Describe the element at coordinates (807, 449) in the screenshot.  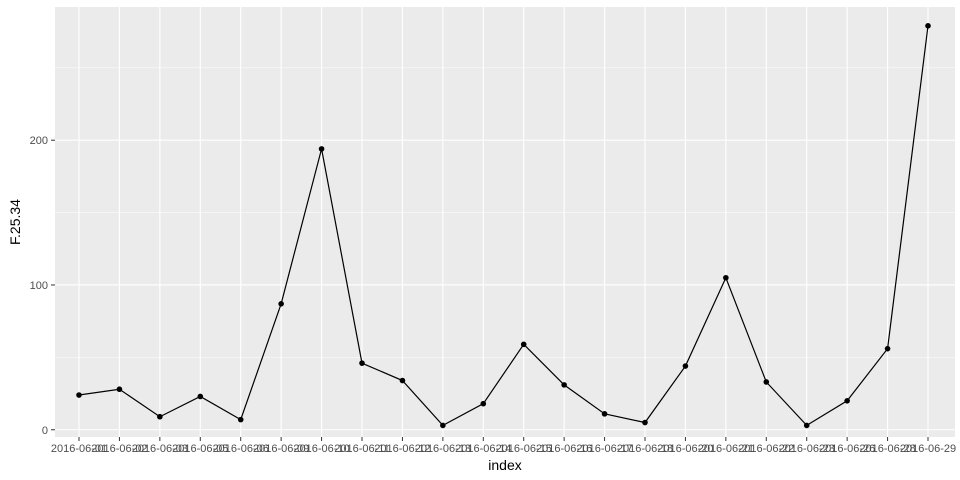
I see `x-tick-label: 2016-06-23` at that location.